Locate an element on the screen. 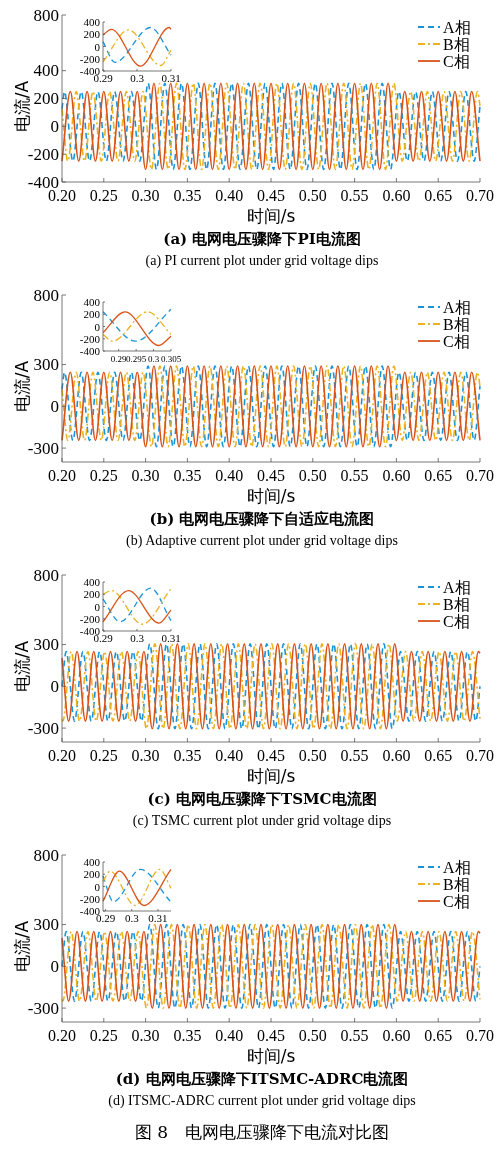  text: (b) Adaptive current plot under grid voltage dips is located at coordinates (262, 541).